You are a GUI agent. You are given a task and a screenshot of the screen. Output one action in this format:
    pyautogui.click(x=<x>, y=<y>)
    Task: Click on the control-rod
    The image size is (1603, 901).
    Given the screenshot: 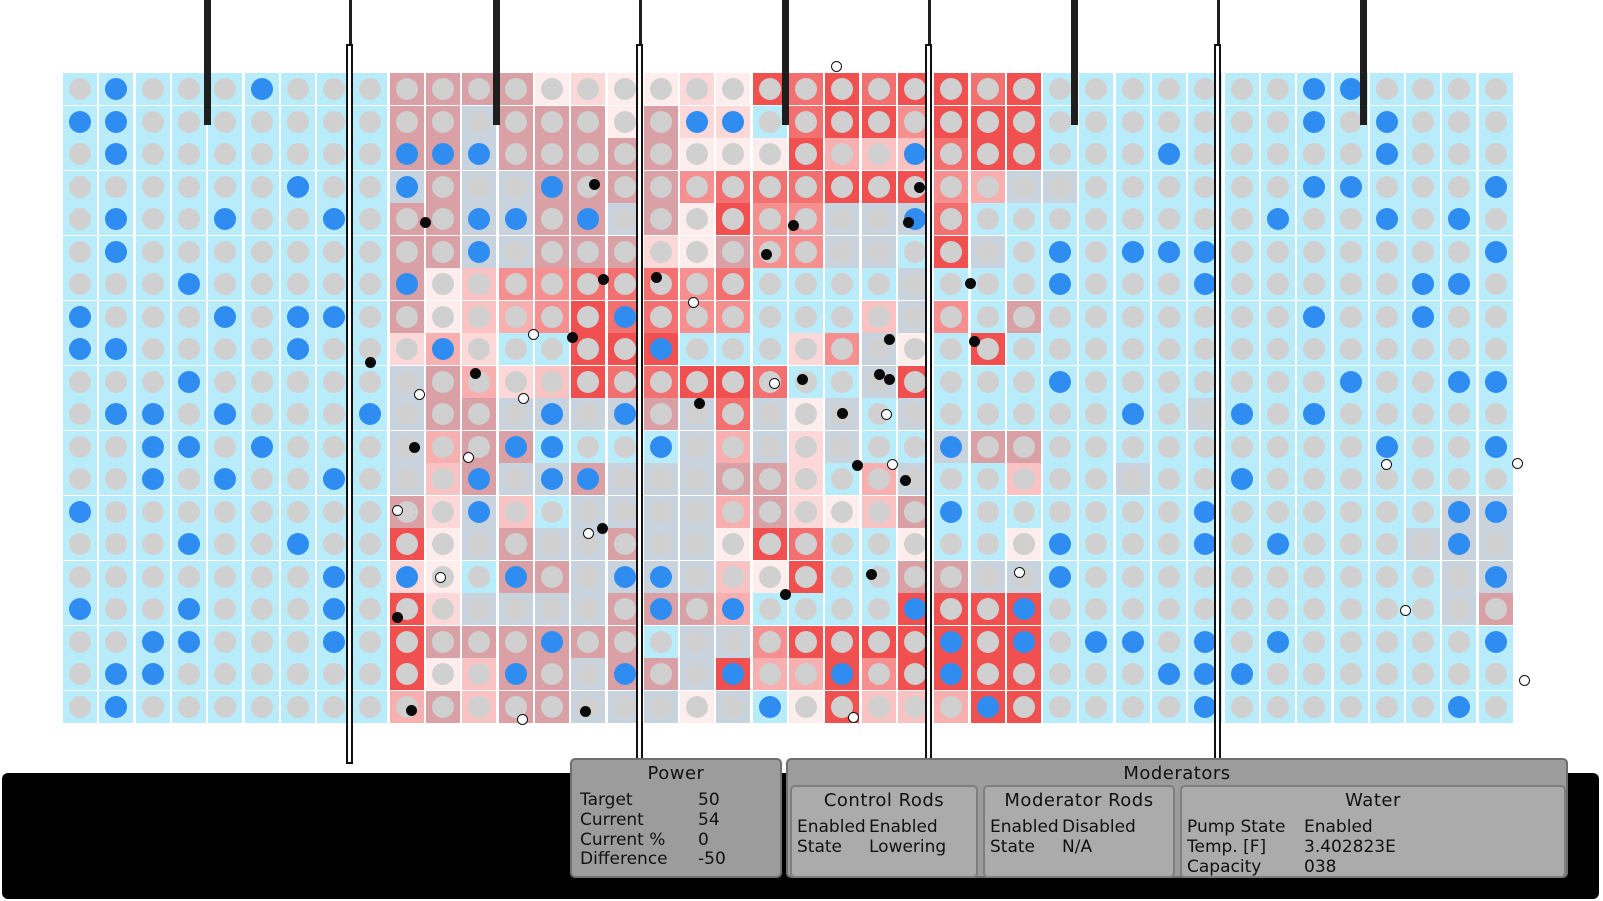 What is the action you would take?
    pyautogui.click(x=1217, y=404)
    